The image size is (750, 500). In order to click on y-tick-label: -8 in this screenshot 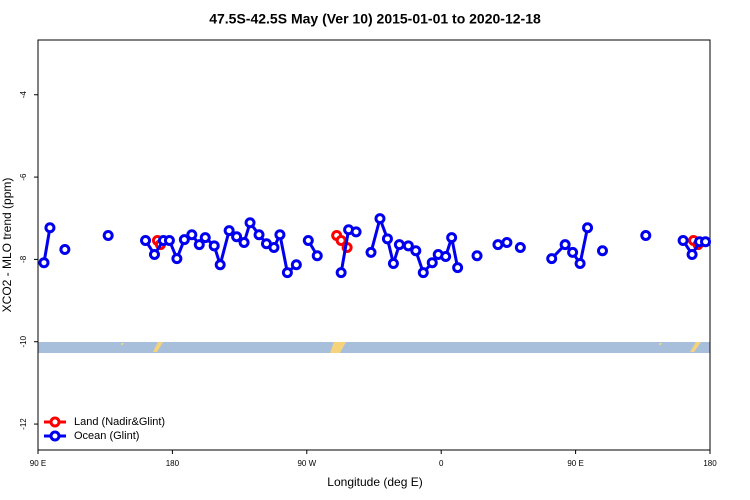, I will do `click(23, 259)`.